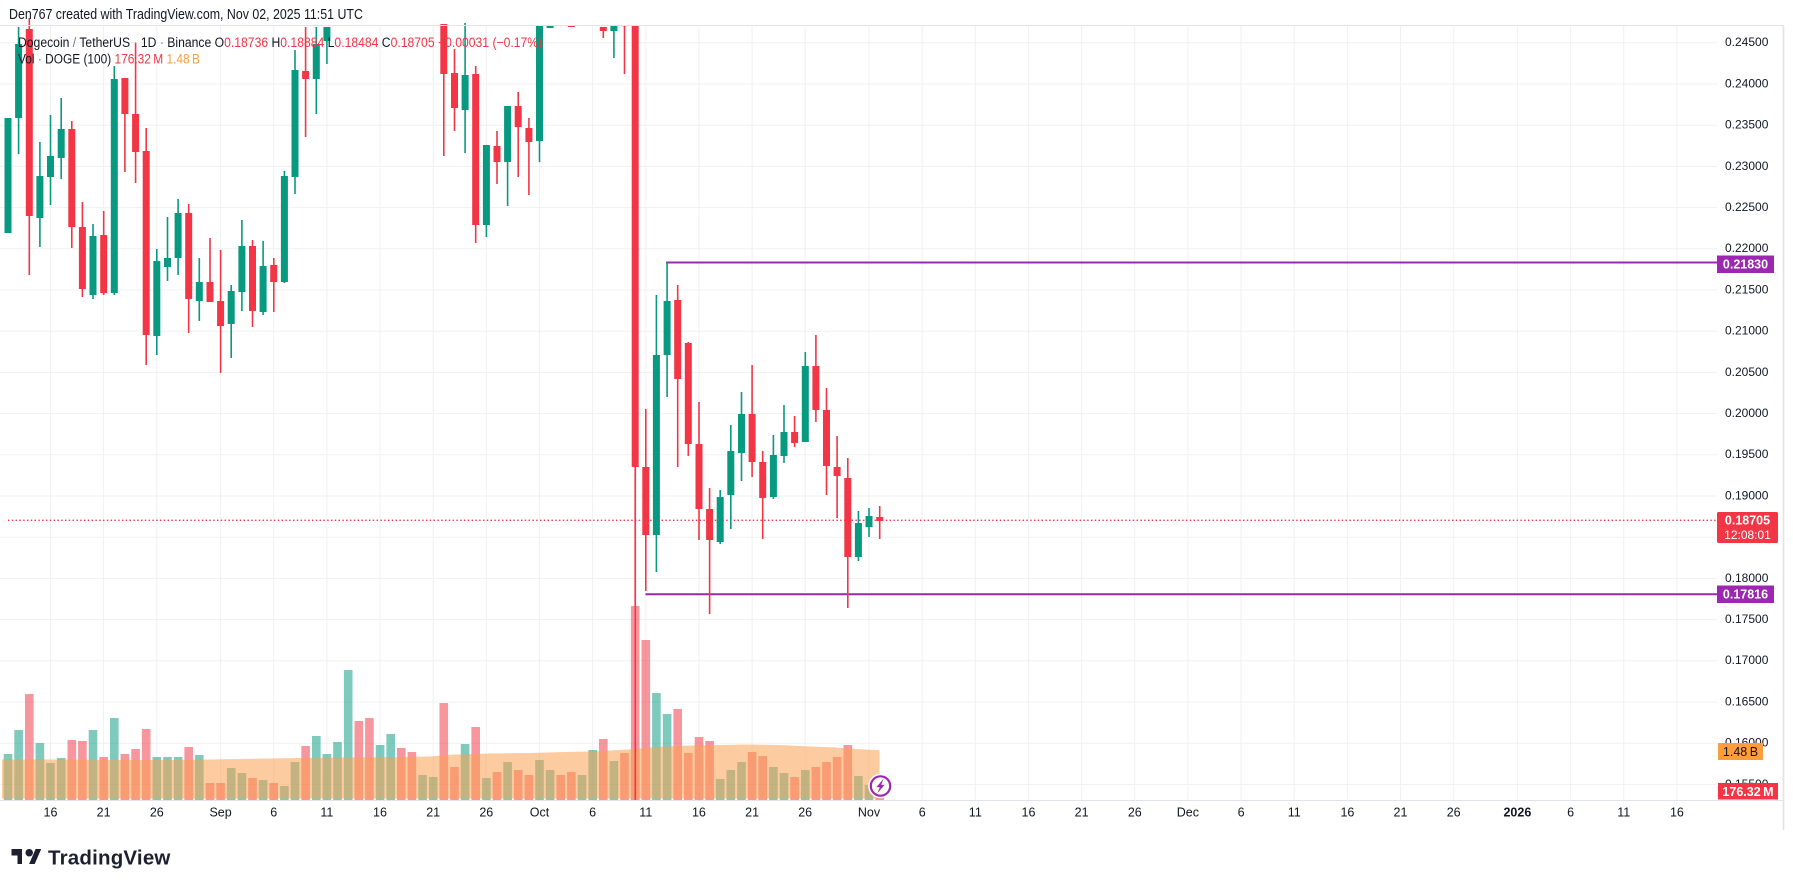 This screenshot has height=892, width=1793. I want to click on svg-text: 2026, so click(1517, 813).